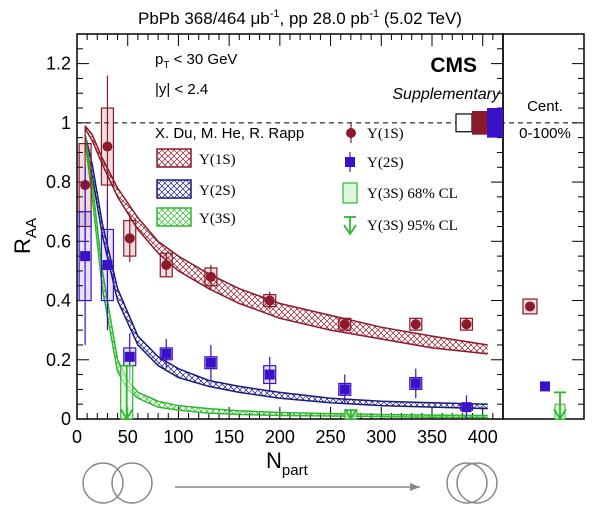  I want to click on x-tick-label: 150, so click(229, 437).